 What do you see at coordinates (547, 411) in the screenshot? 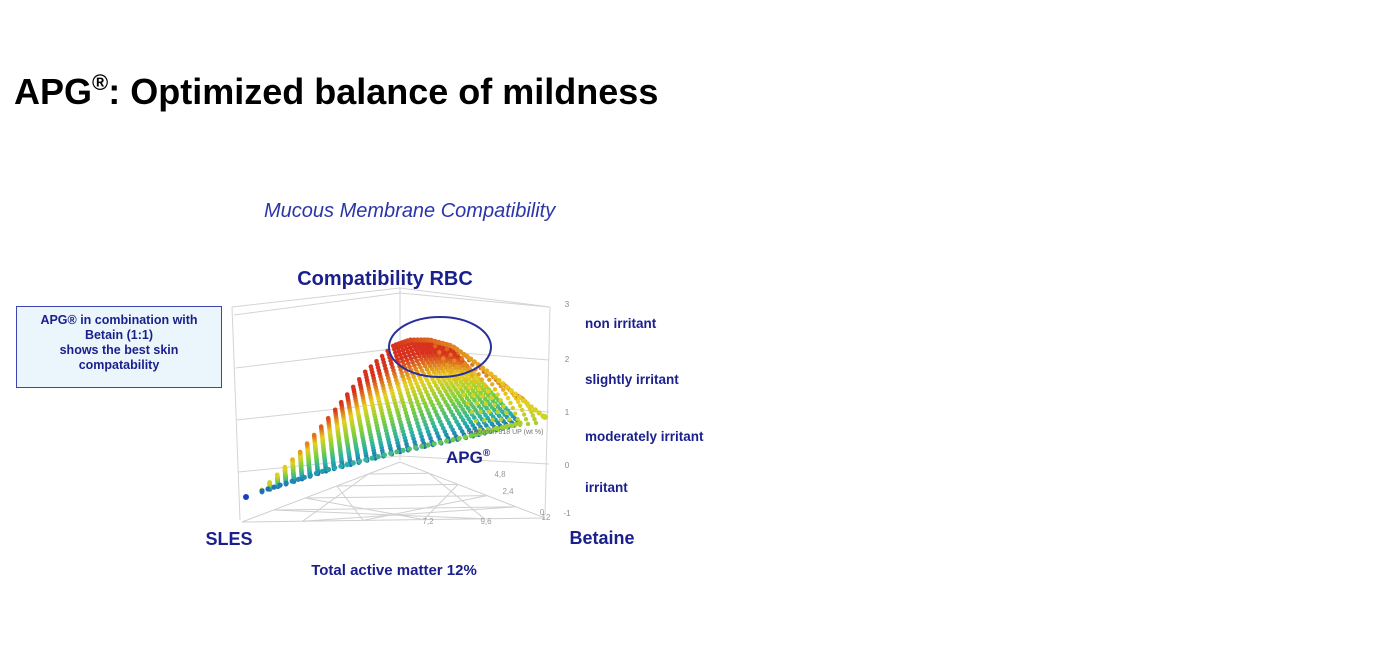
I see `grid-right-edge` at bounding box center [547, 411].